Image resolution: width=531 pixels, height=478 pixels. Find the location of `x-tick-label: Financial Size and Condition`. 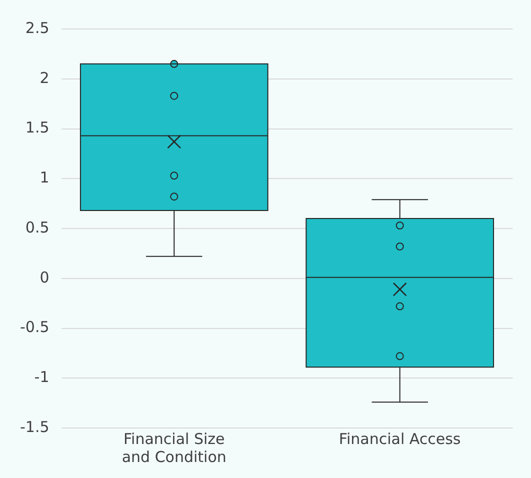

x-tick-label: Financial Size and Condition is located at coordinates (174, 448).